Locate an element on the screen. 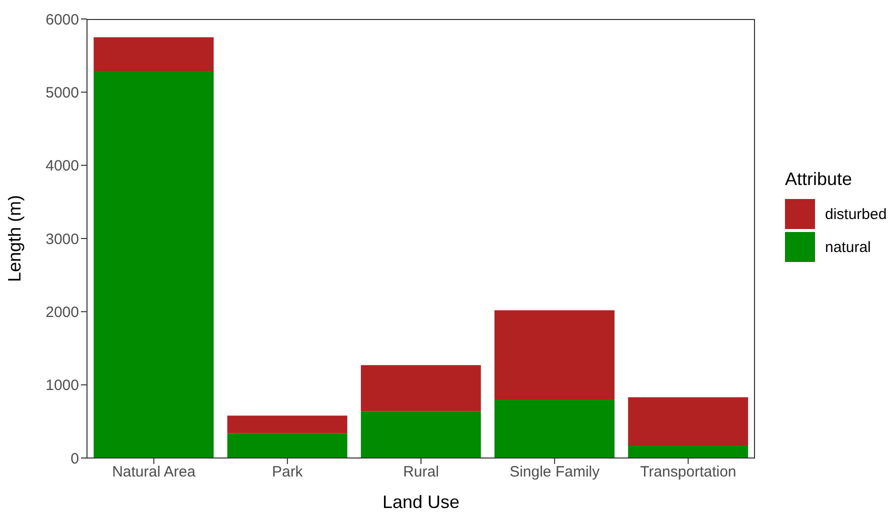 The image size is (893, 516). y-tick-label: 1000 is located at coordinates (62, 385).